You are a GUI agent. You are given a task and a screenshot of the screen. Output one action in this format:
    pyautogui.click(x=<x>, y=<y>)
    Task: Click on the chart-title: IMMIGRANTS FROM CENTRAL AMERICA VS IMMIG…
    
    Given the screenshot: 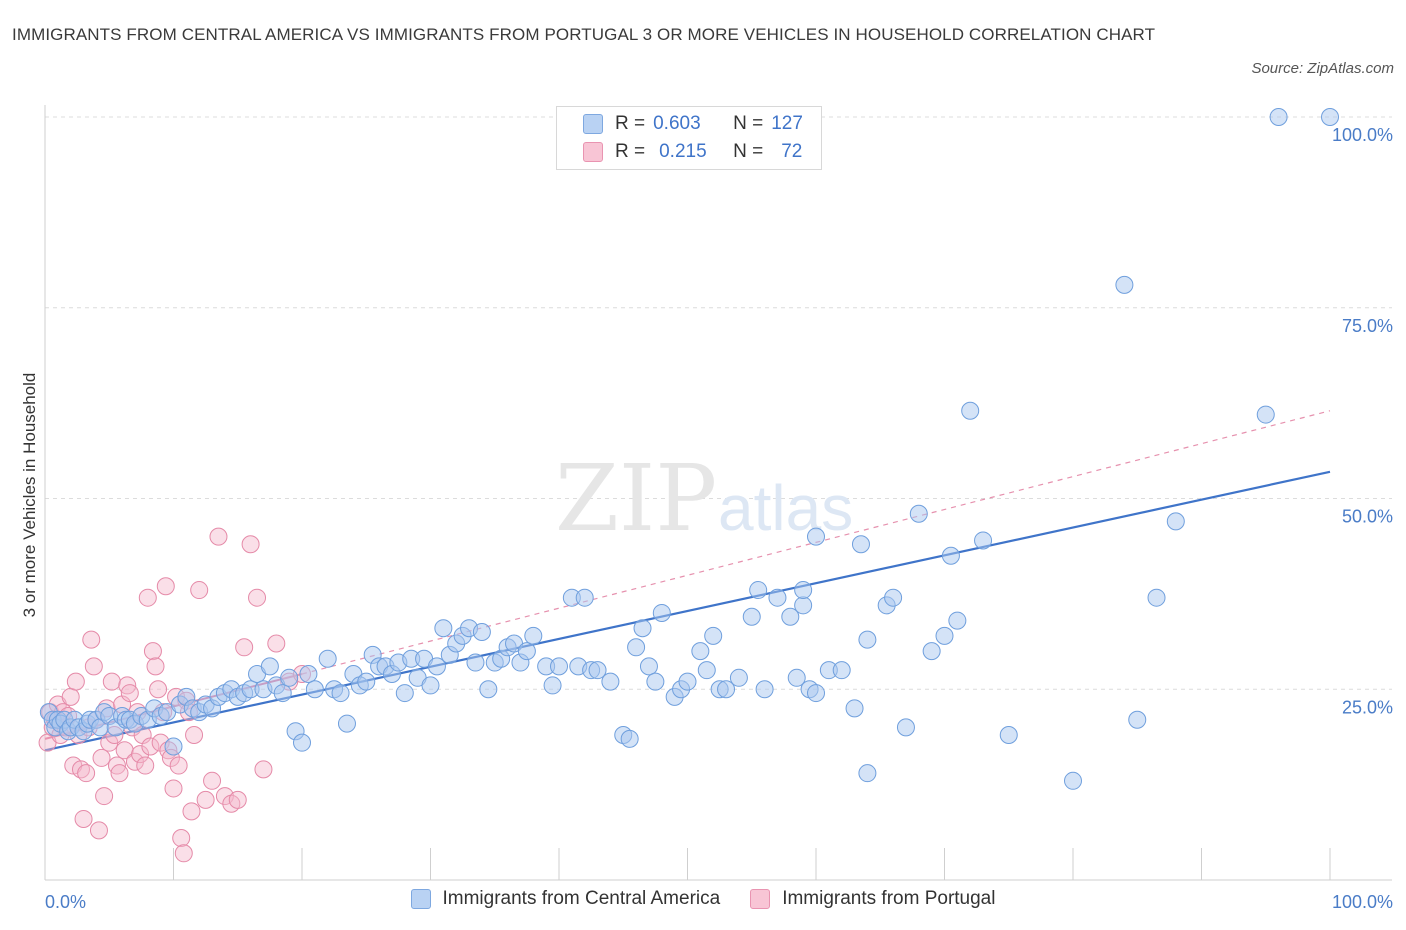 What is the action you would take?
    pyautogui.click(x=584, y=34)
    